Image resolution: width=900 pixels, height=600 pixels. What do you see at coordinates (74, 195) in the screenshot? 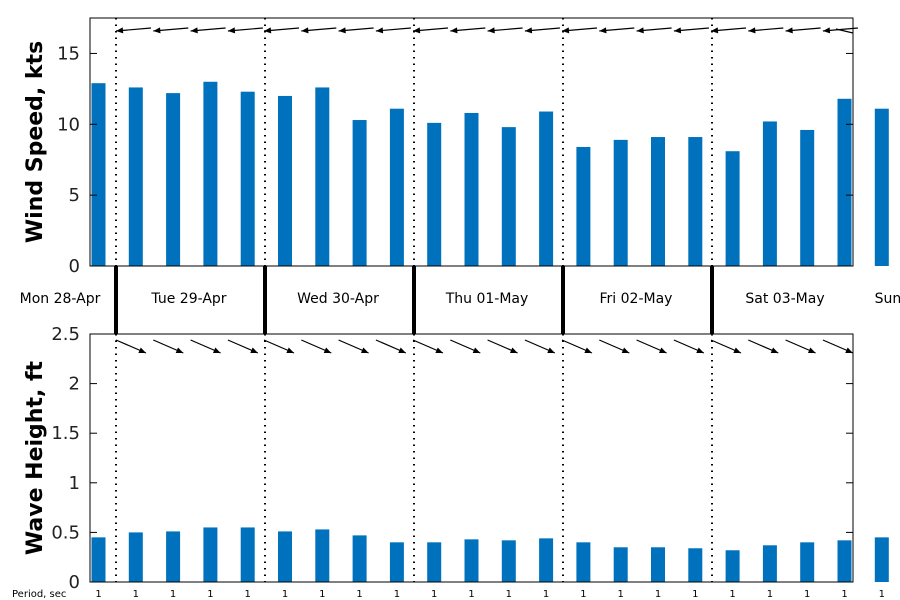
I see `wind-y-tick-label: 5` at bounding box center [74, 195].